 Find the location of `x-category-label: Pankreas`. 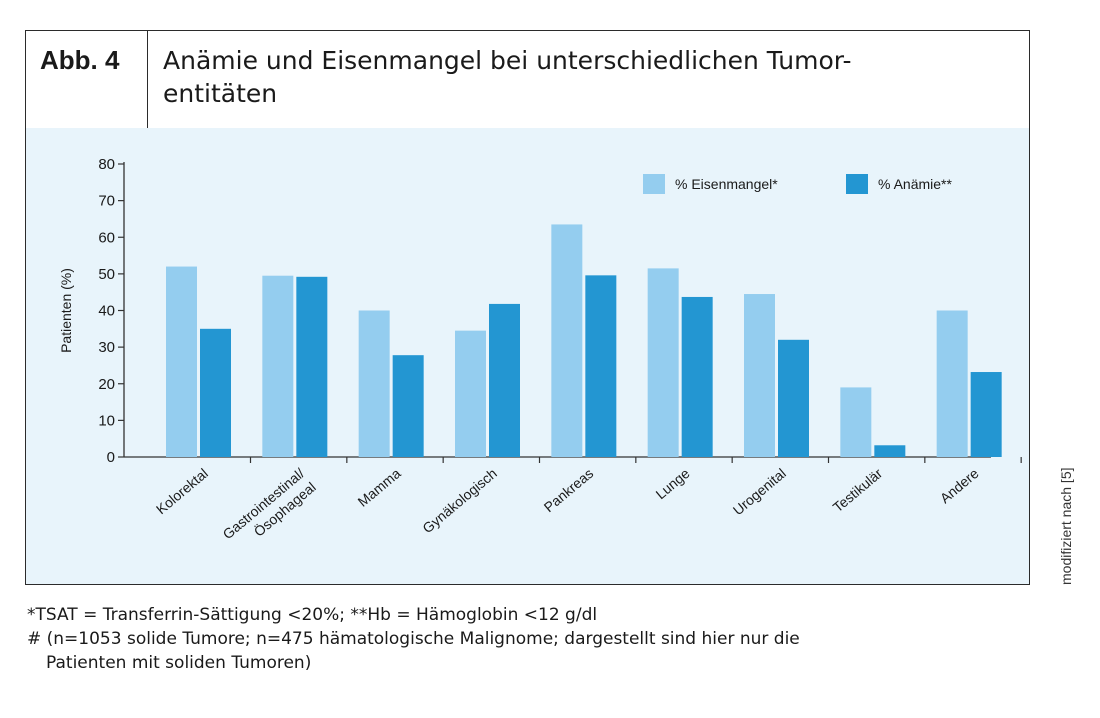

x-category-label: Pankreas is located at coordinates (569, 490).